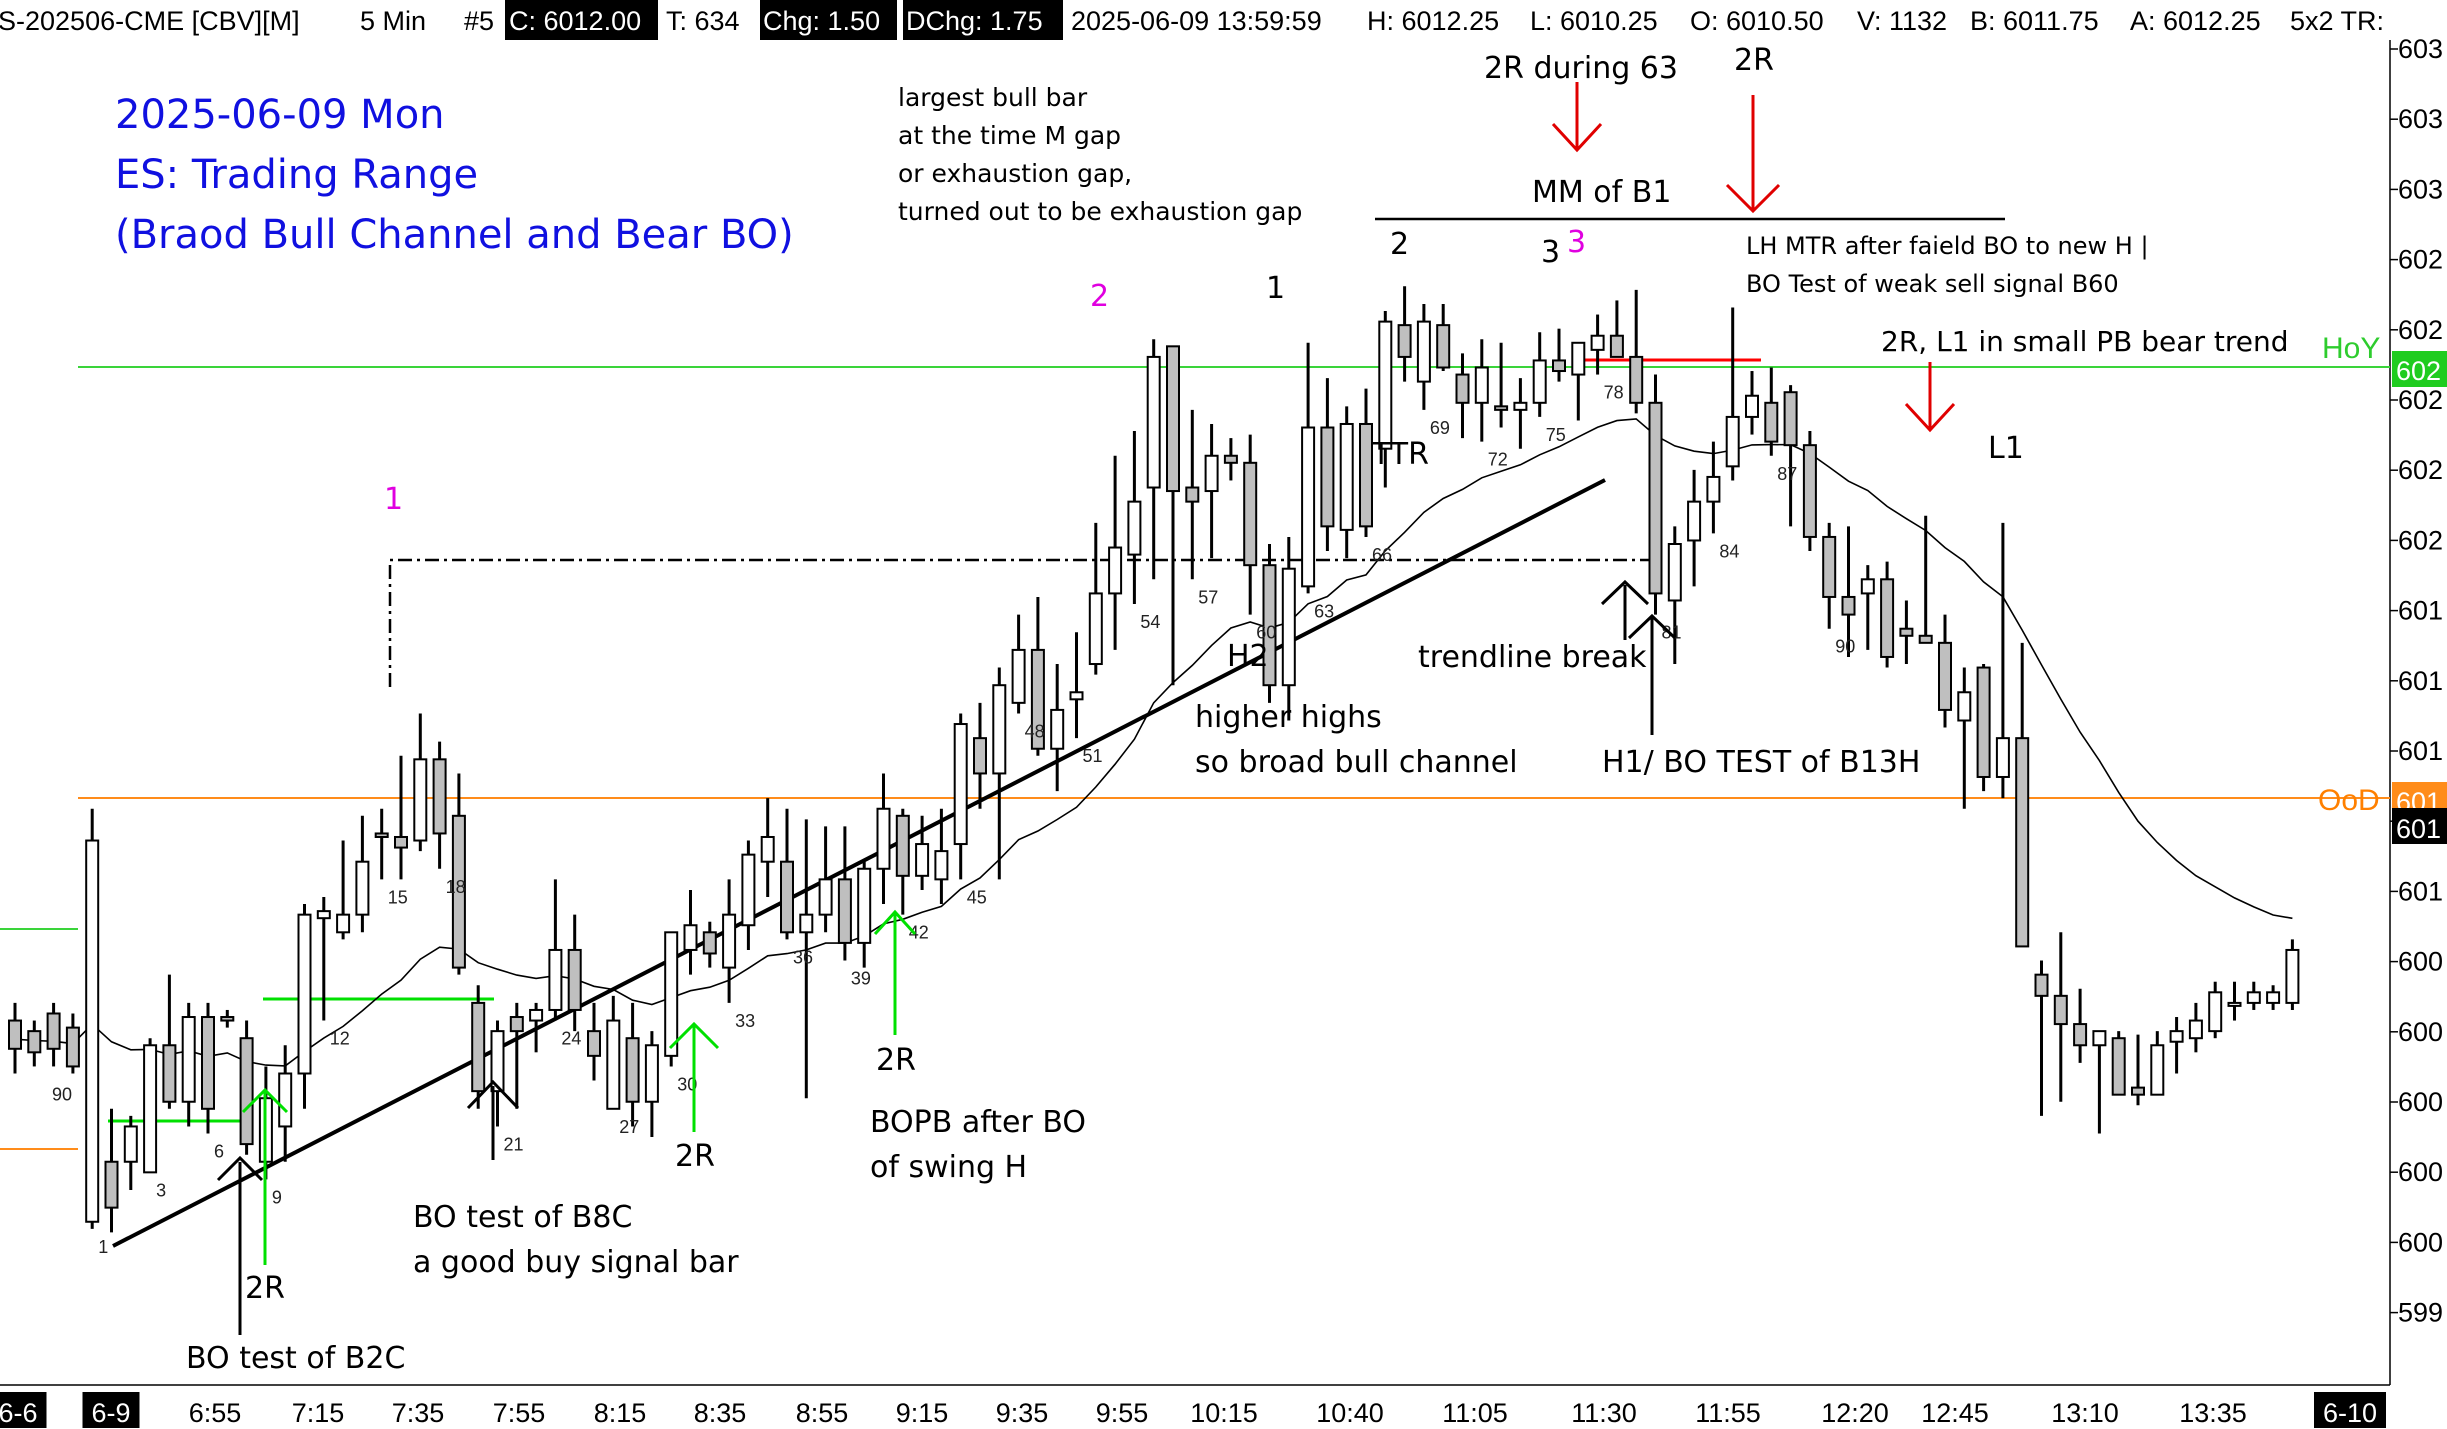 The image size is (2447, 1429). Describe the element at coordinates (1350, 1413) in the screenshot. I see `x-tick-label: 10:40` at that location.